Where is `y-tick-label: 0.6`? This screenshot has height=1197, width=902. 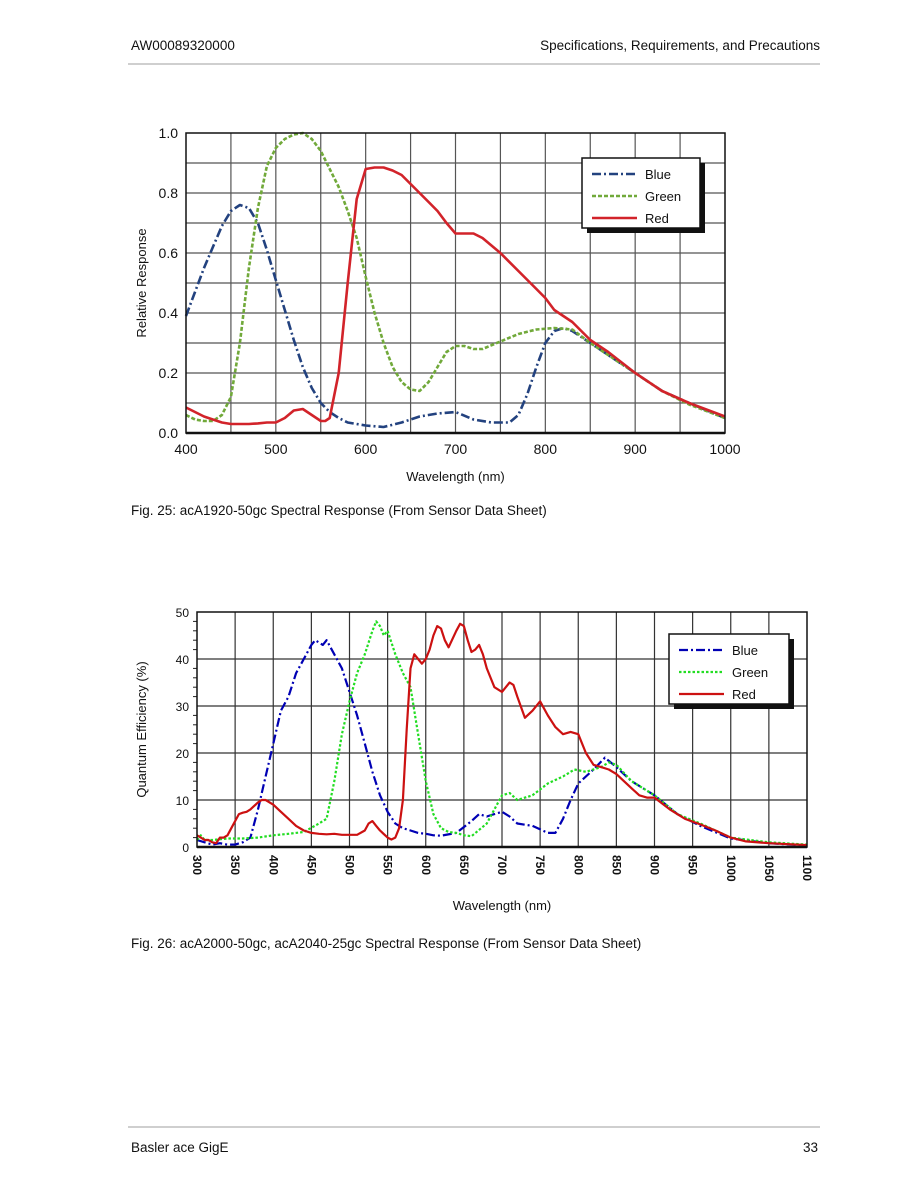 y-tick-label: 0.6 is located at coordinates (169, 253).